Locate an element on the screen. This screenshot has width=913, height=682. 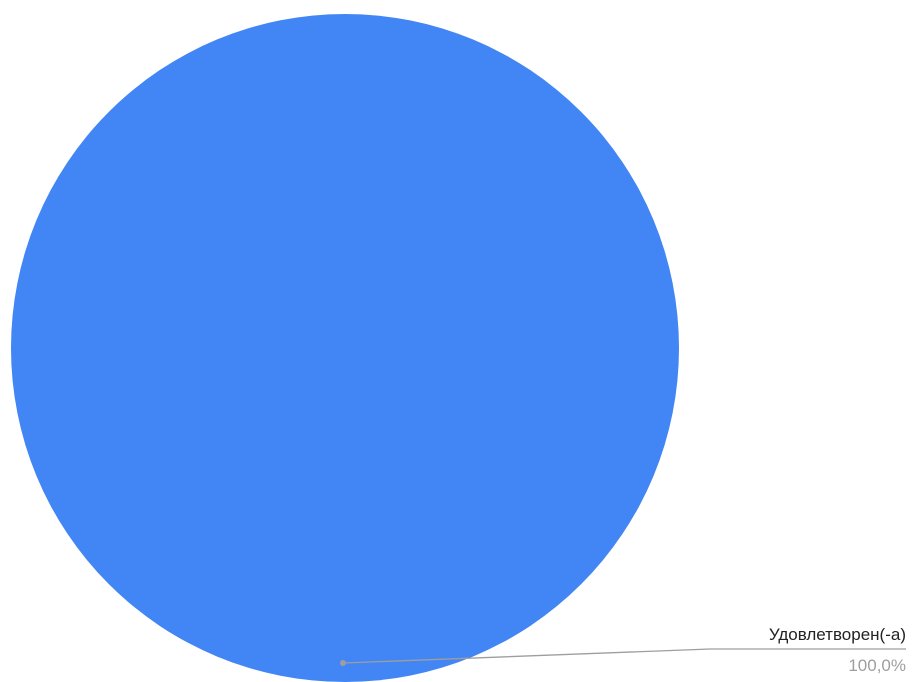
slice-value-label: 100,0% is located at coordinates (877, 665).